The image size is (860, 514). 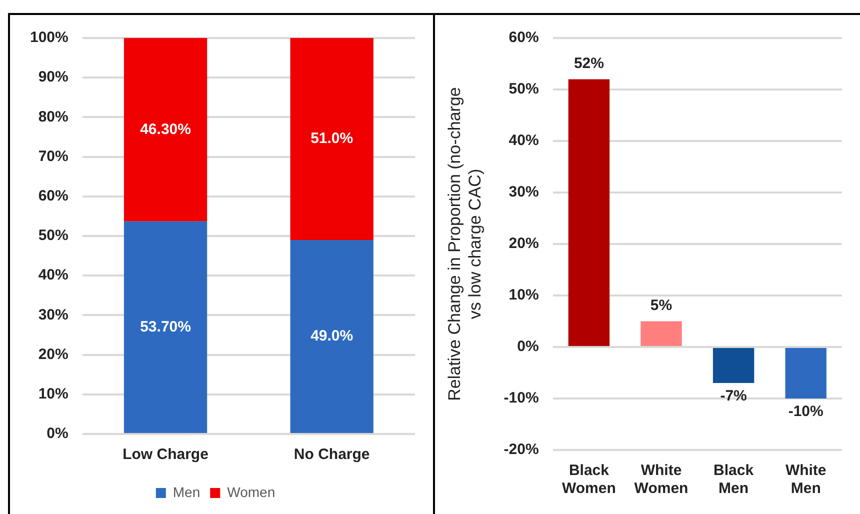 What do you see at coordinates (464, 244) in the screenshot?
I see `y-axis-title: Relative Change in Proportion (no-charge vs low charge CAC)` at bounding box center [464, 244].